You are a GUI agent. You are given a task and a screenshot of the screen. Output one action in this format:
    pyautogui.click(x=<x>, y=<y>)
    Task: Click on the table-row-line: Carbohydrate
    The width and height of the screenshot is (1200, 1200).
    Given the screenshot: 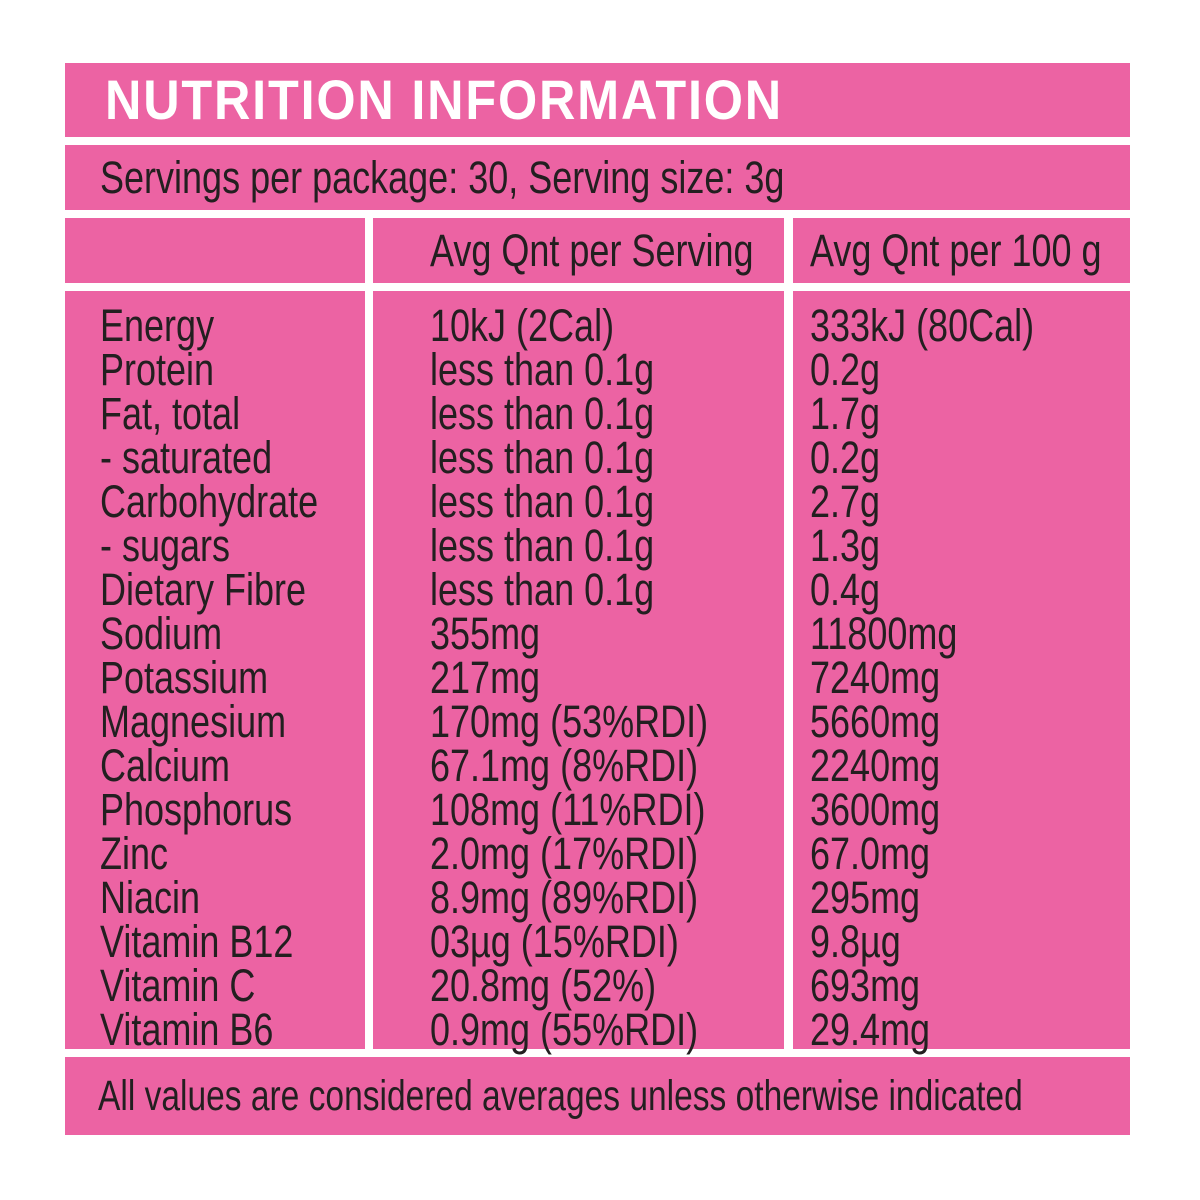 What is the action you would take?
    pyautogui.click(x=232, y=501)
    